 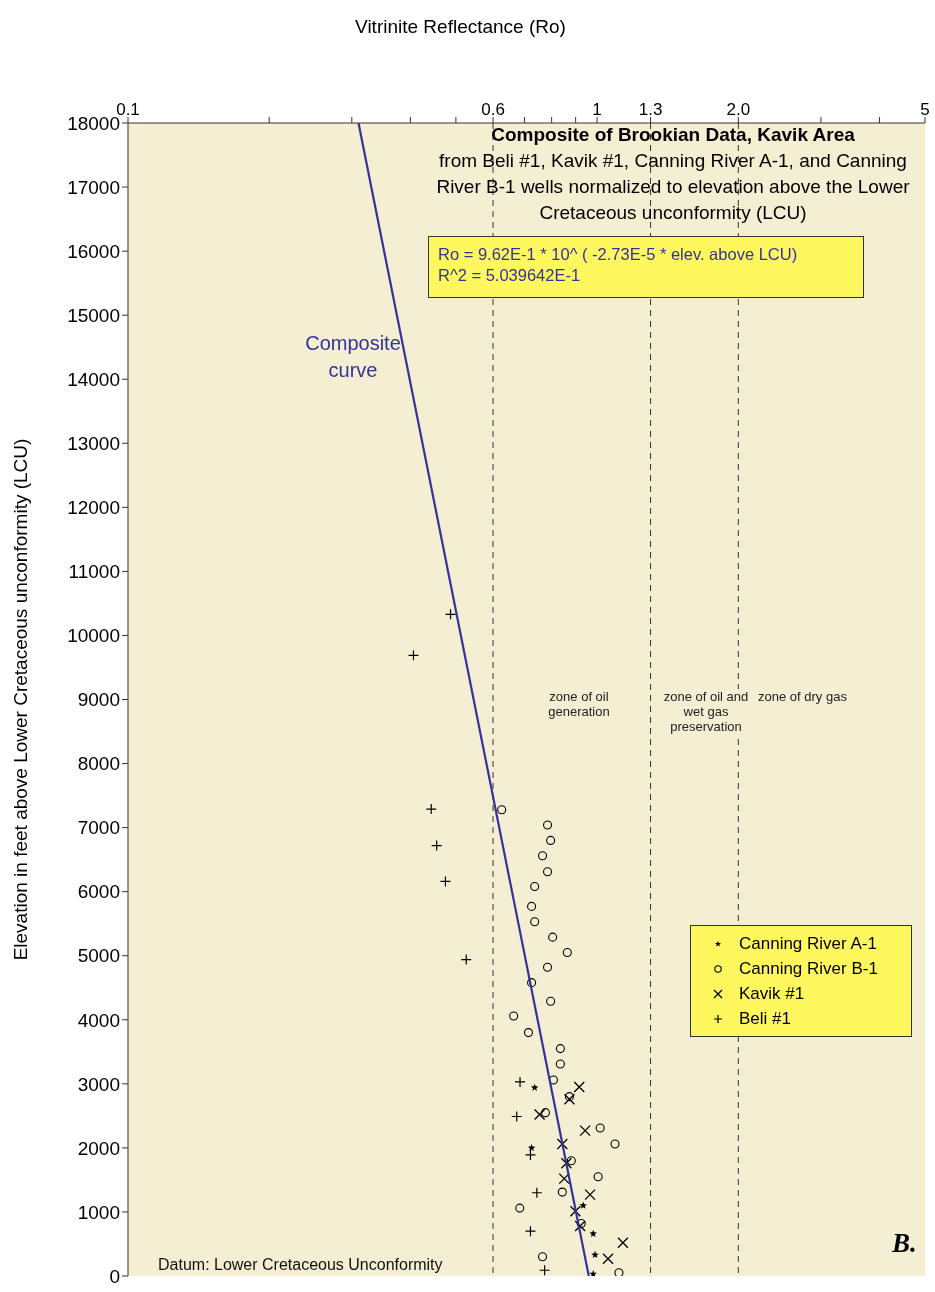 I want to click on x-tick-label: 0.6, so click(x=493, y=109).